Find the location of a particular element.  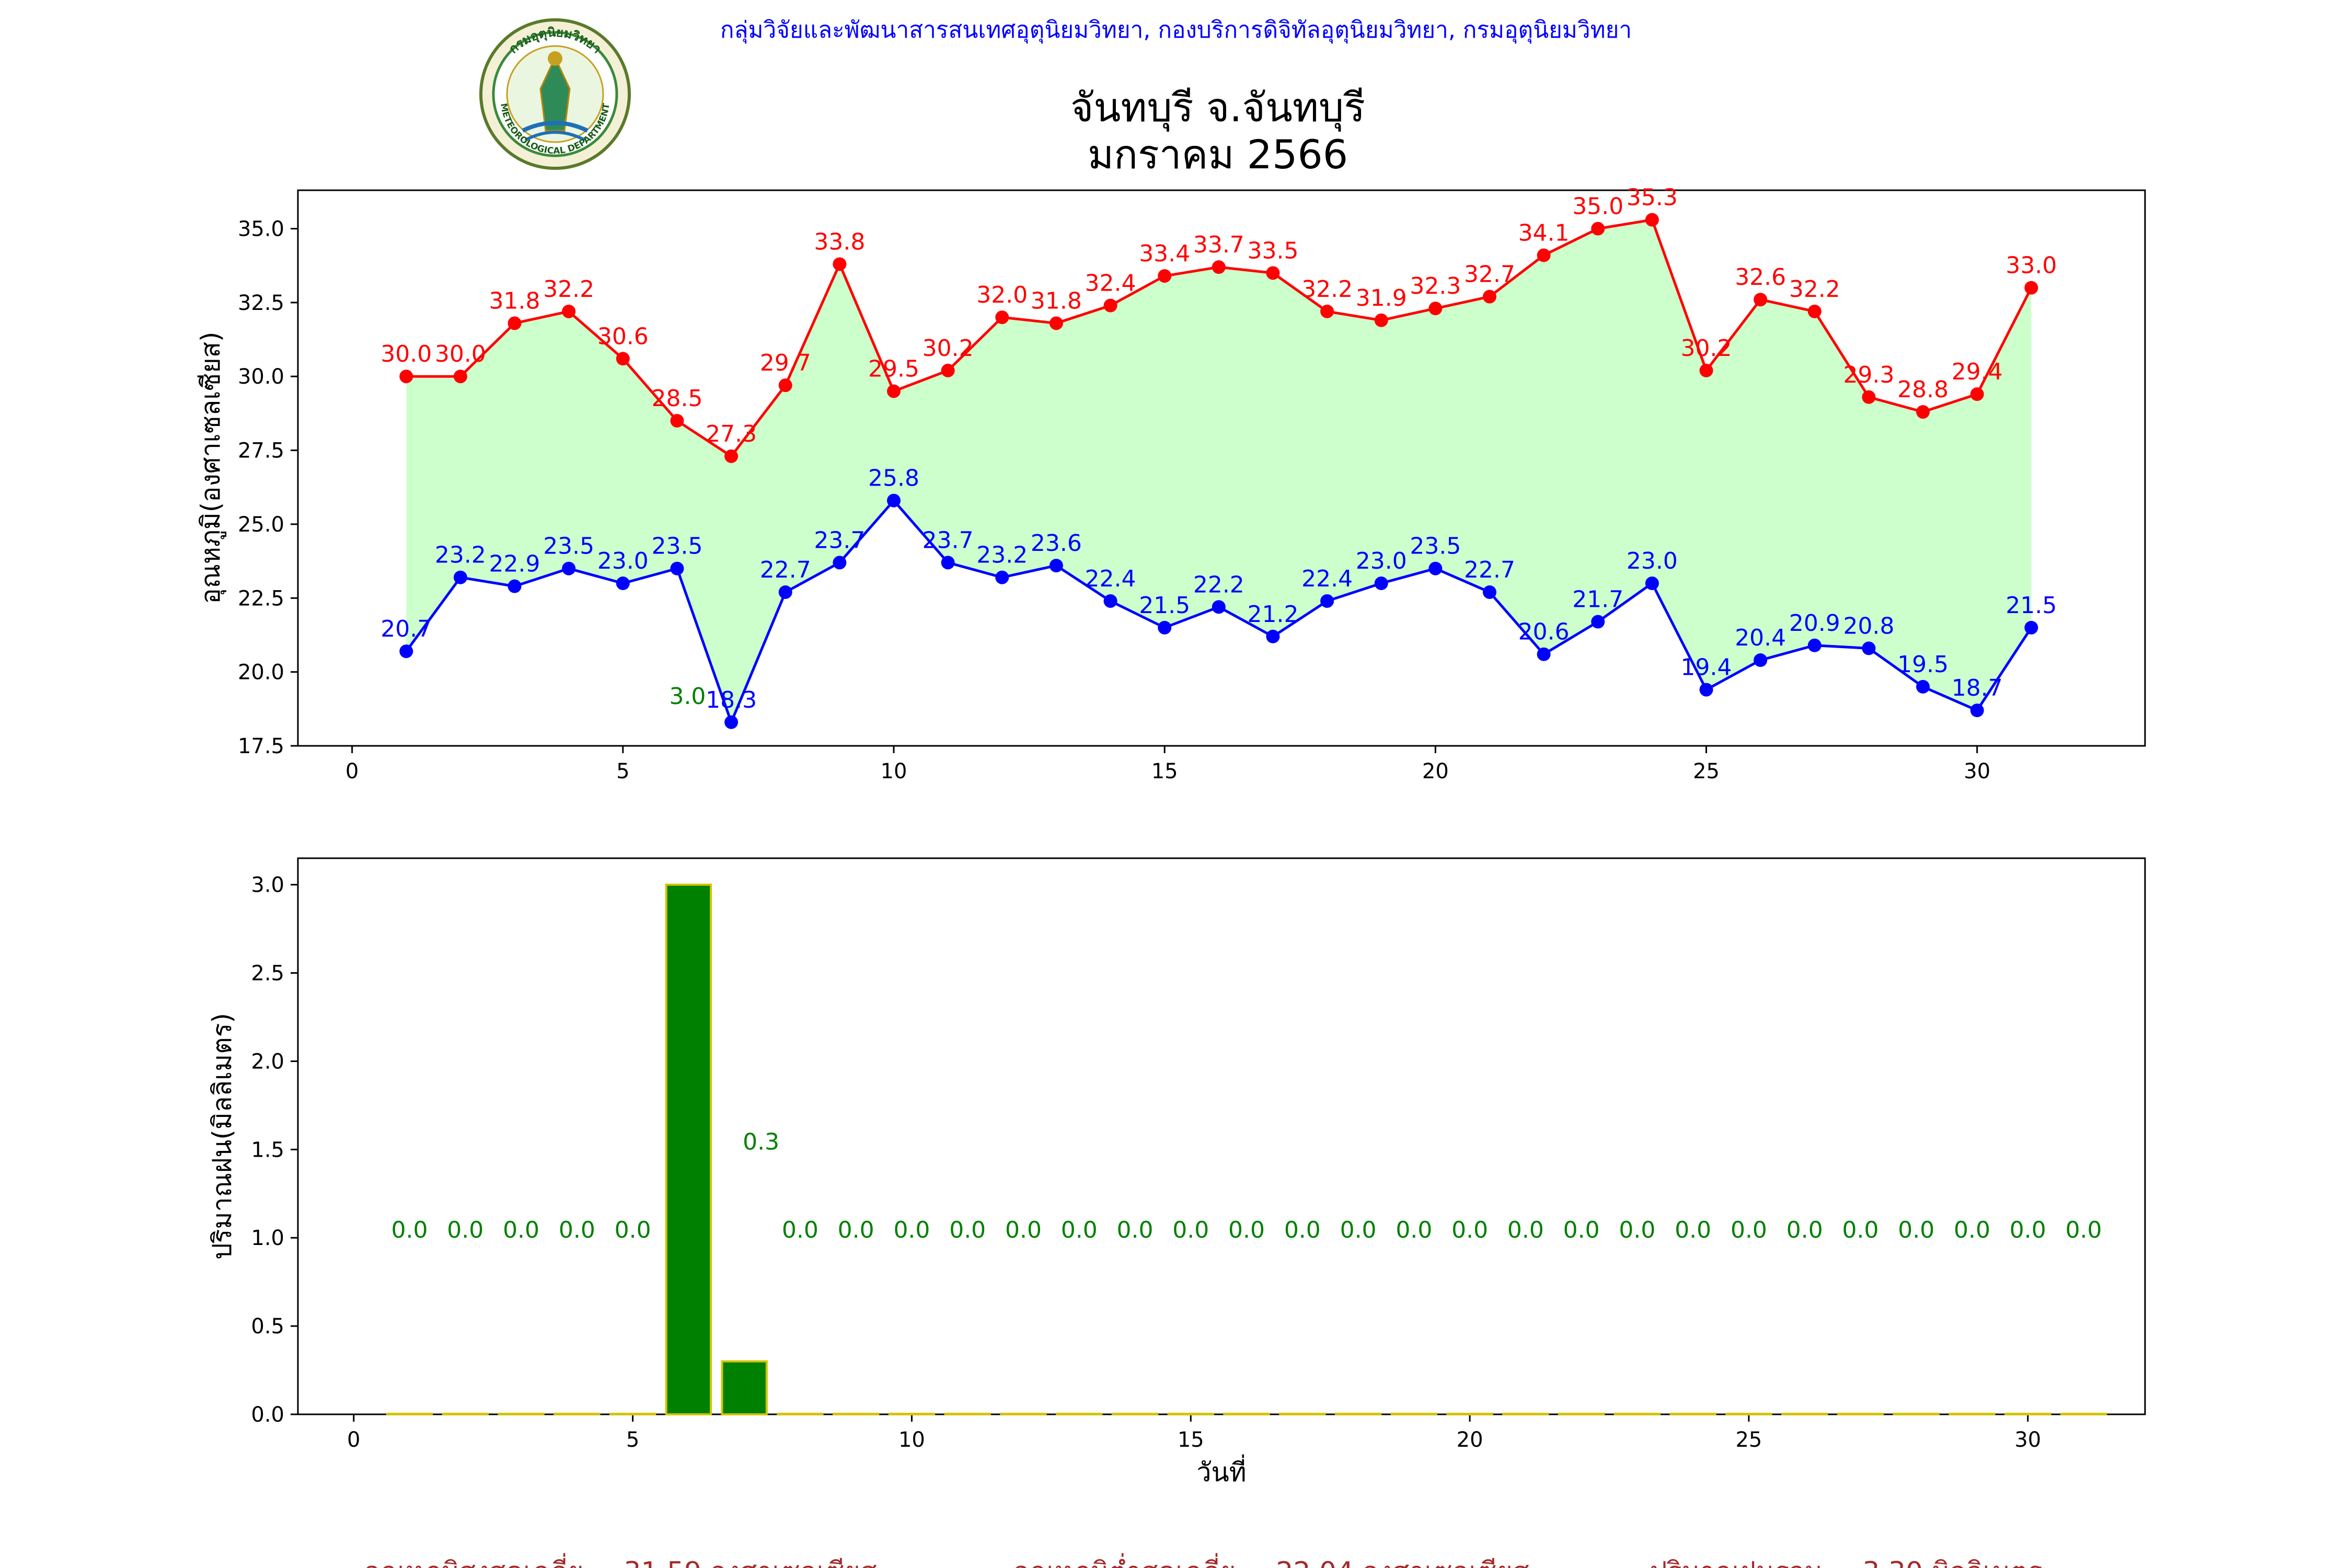

temperature-y-axis-label: อุณหภูมิ(องศาเซลเซียส) is located at coordinates (210, 467).